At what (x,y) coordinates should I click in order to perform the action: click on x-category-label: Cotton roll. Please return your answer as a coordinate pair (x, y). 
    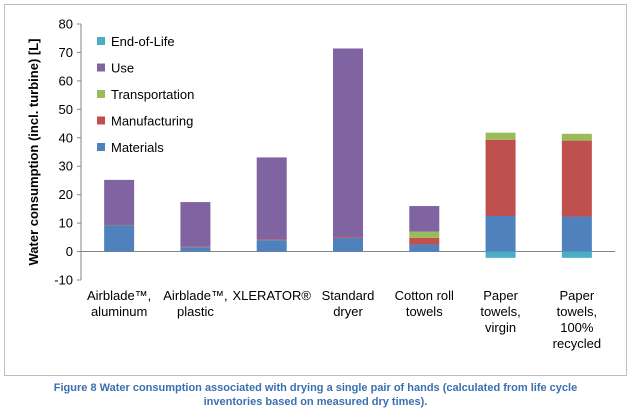
    Looking at the image, I should click on (424, 295).